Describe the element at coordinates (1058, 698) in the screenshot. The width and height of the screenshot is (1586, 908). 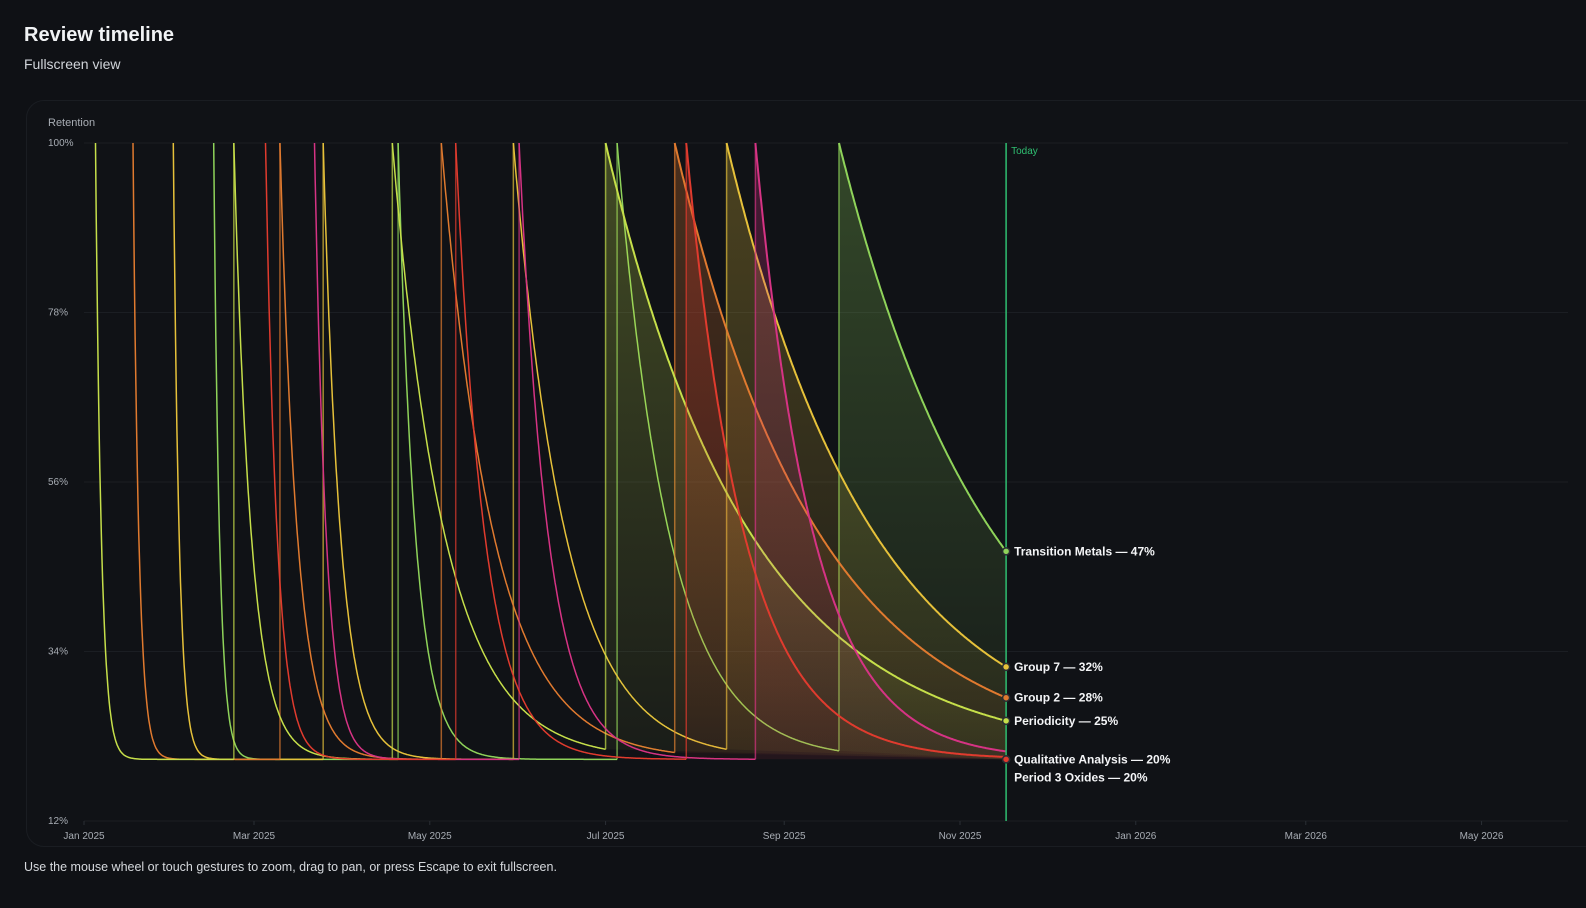
I see `series-label-group-2: Group 2 — 28%` at that location.